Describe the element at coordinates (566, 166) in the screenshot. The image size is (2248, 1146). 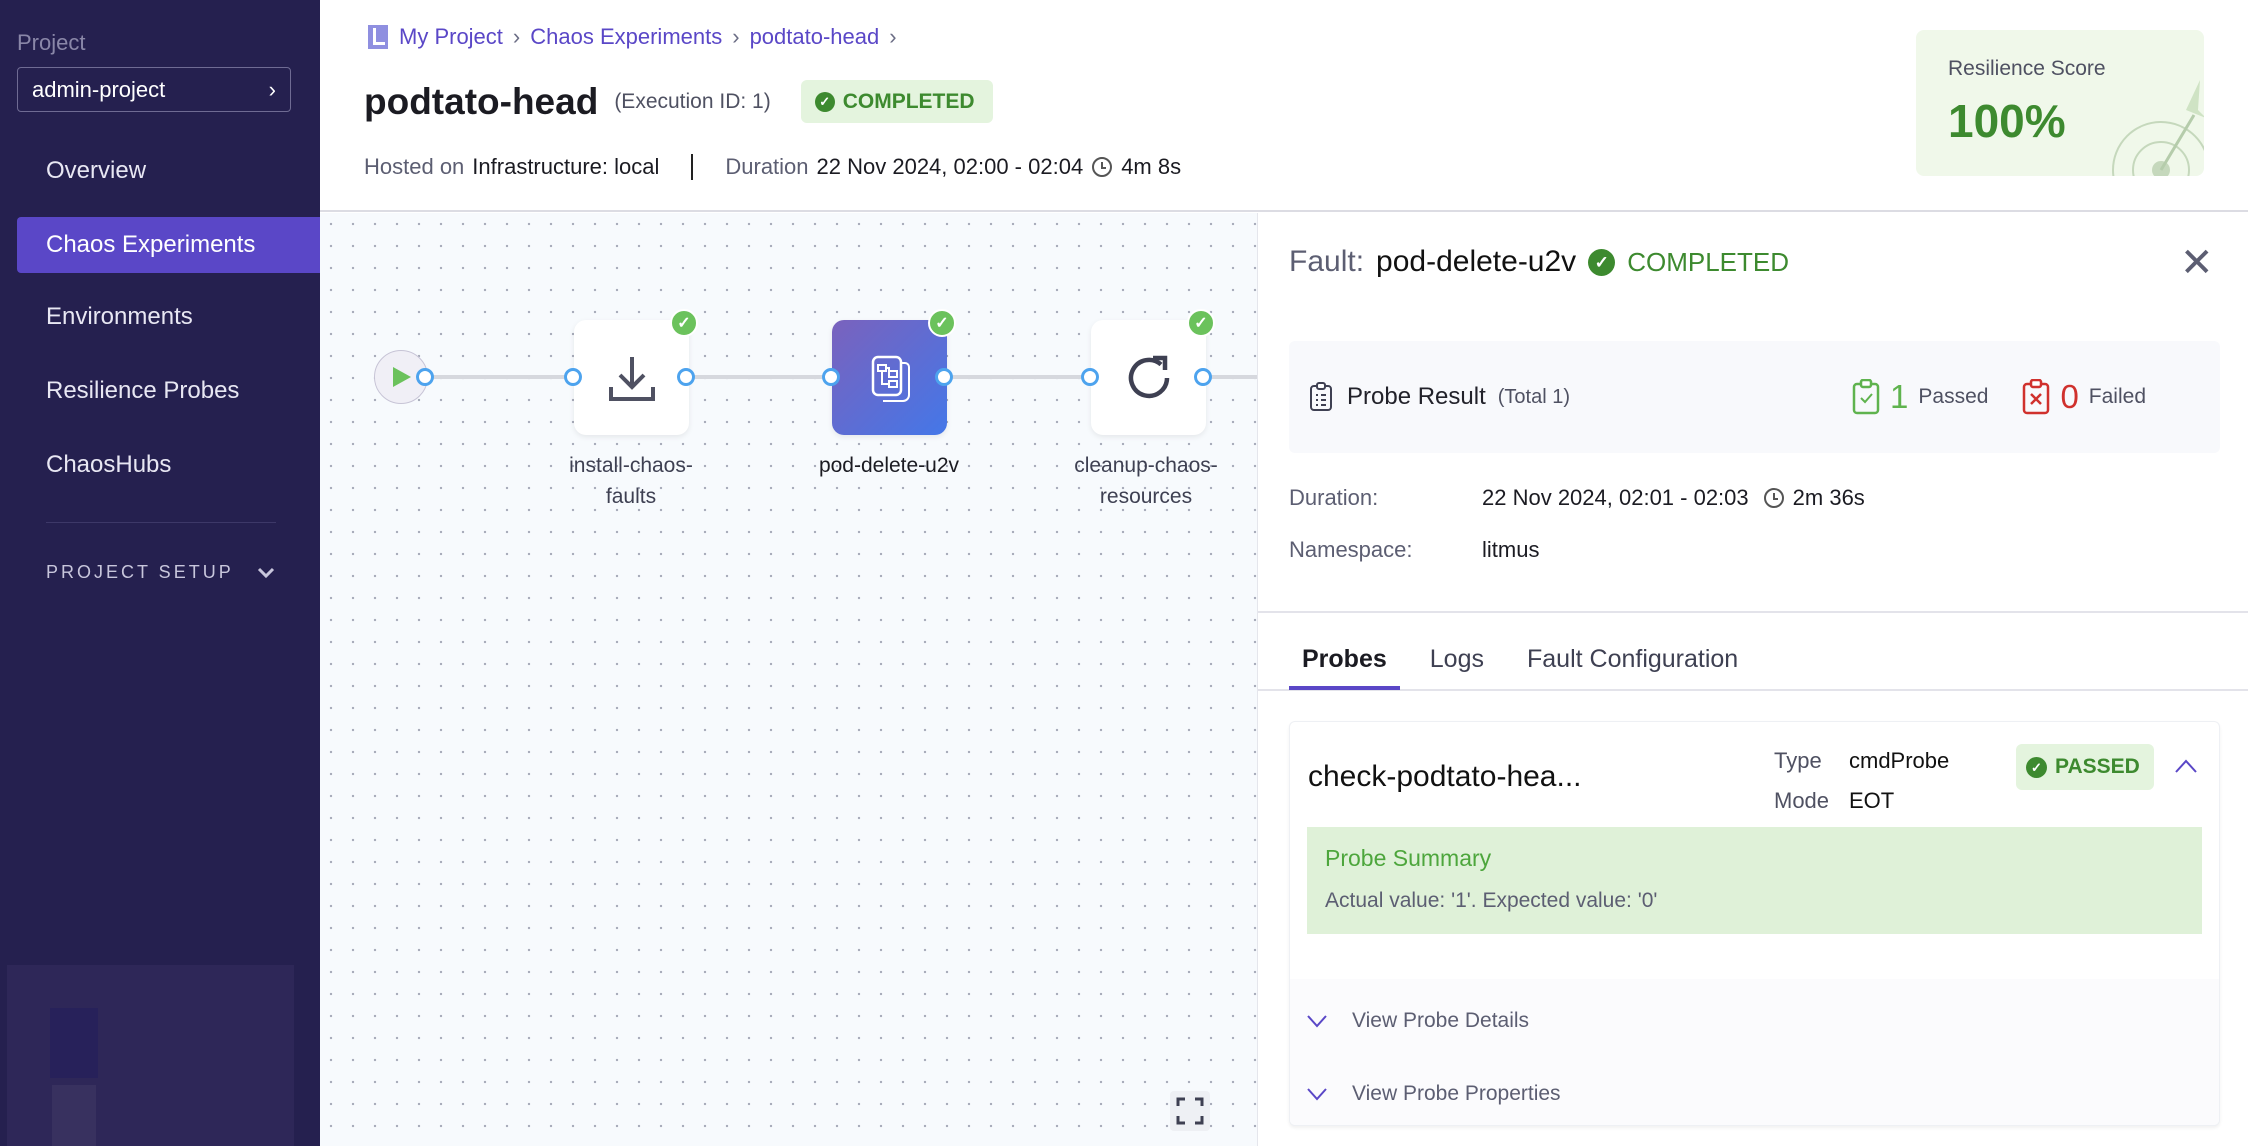
I see `hosted-value: Infrastructure: local` at that location.